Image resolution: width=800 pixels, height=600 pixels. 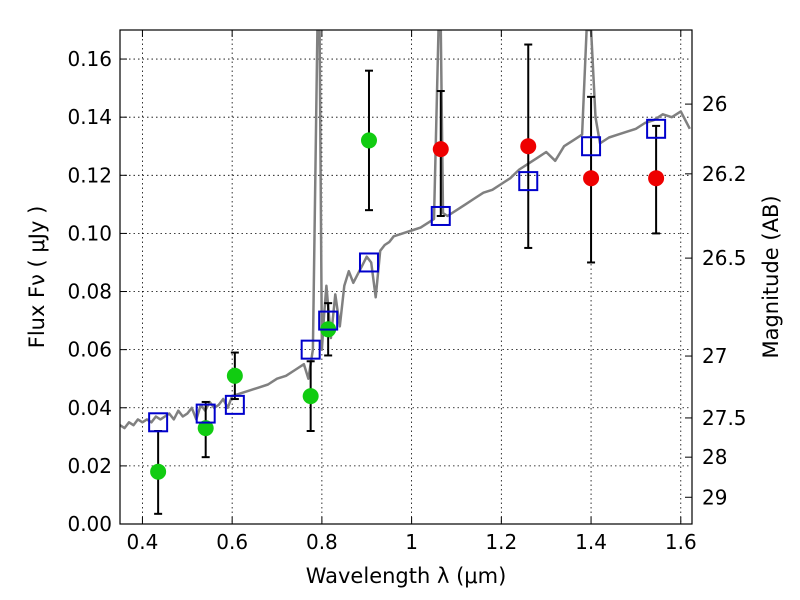 I want to click on y2-tick-label: 27.5, so click(x=724, y=418).